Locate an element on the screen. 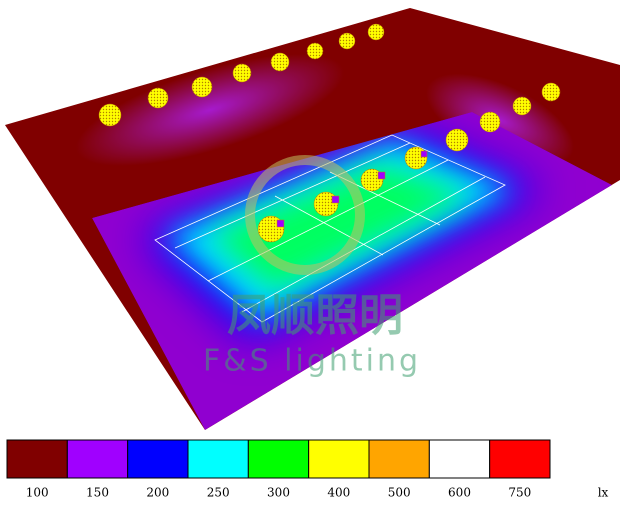 This screenshot has width=626, height=515. legend-unit: lx is located at coordinates (603, 493).